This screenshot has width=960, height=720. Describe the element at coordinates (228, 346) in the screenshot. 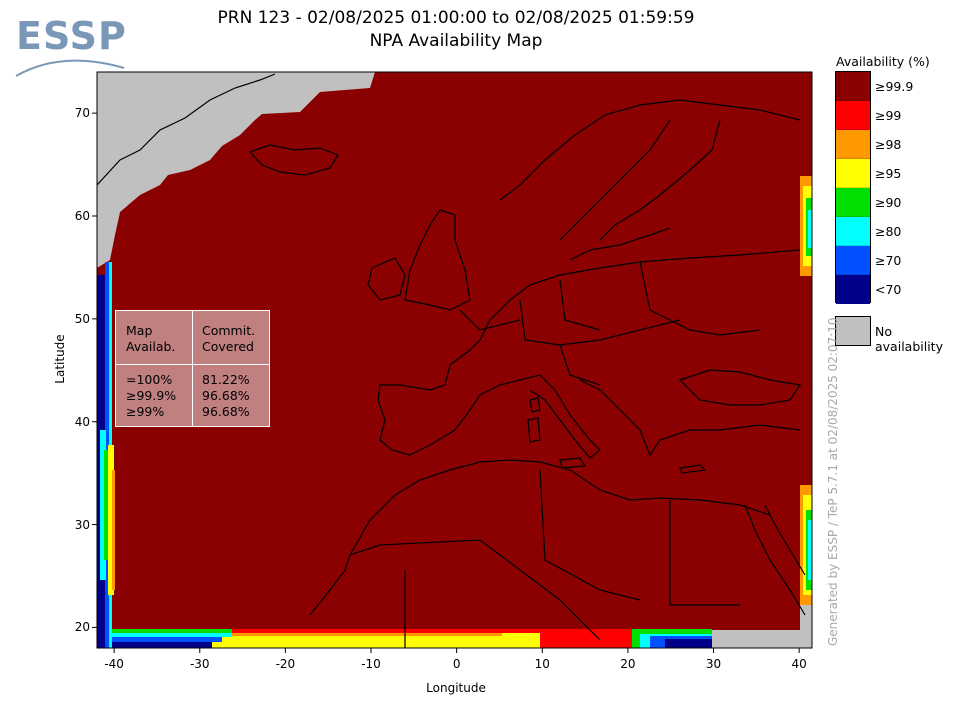

I see `stats-header-text: Covered` at that location.